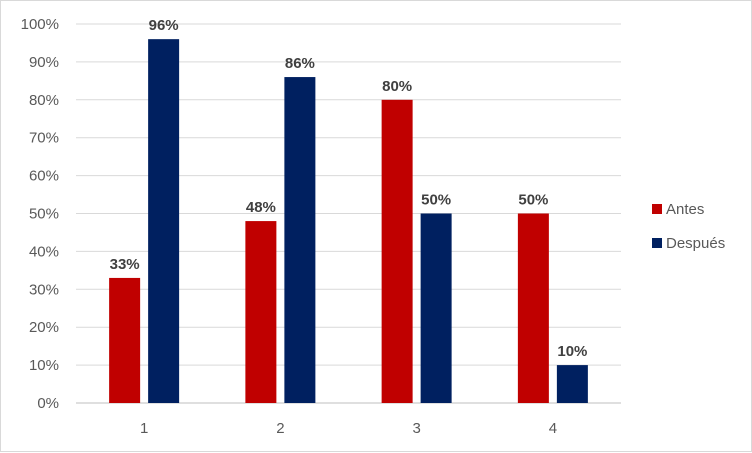 The height and width of the screenshot is (453, 752). Describe the element at coordinates (695, 243) in the screenshot. I see `legend-label: Después` at that location.